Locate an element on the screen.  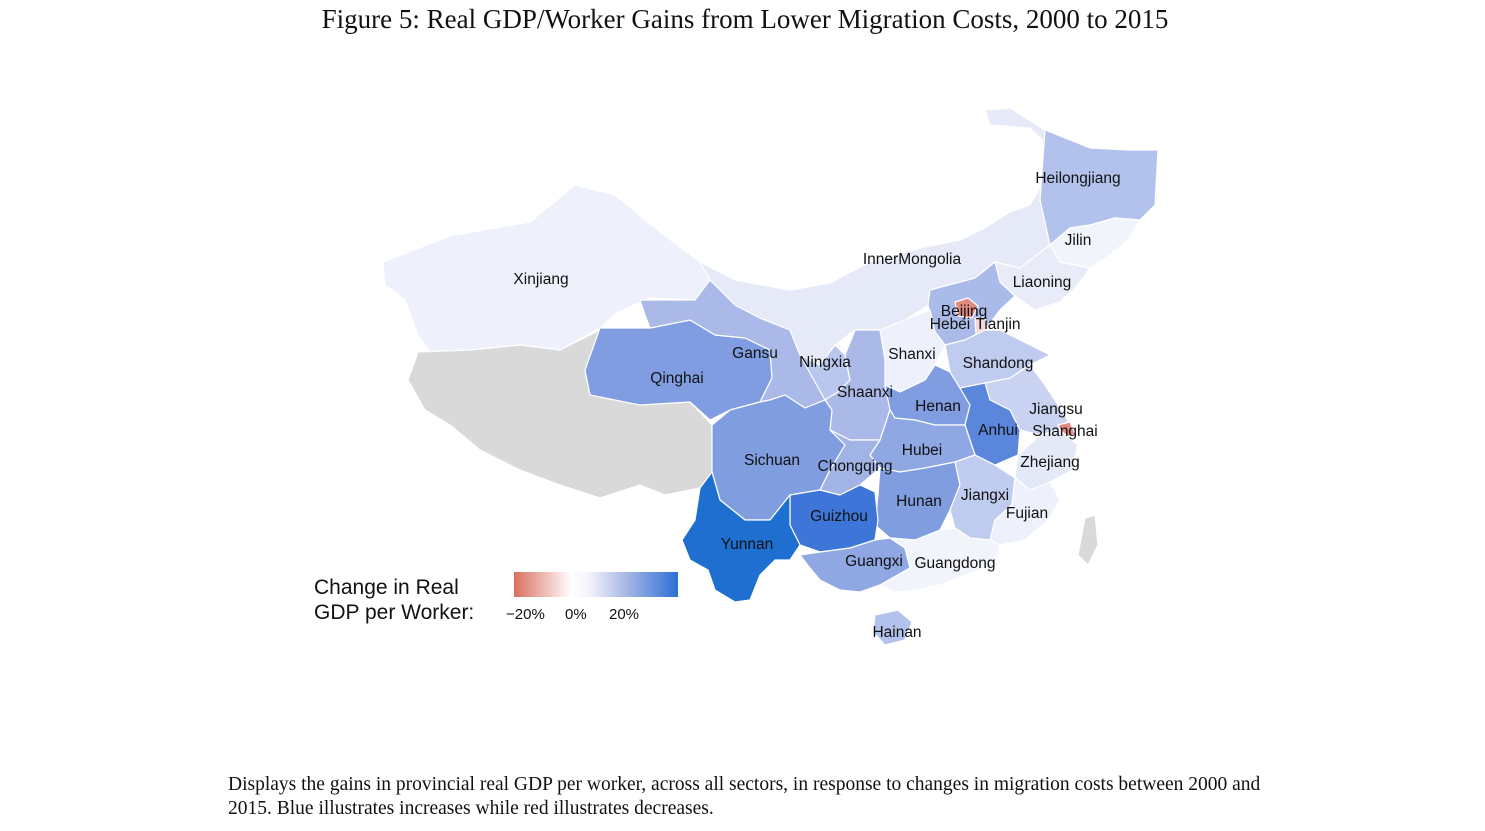
province-label-guizhou: Guizhou is located at coordinates (839, 516).